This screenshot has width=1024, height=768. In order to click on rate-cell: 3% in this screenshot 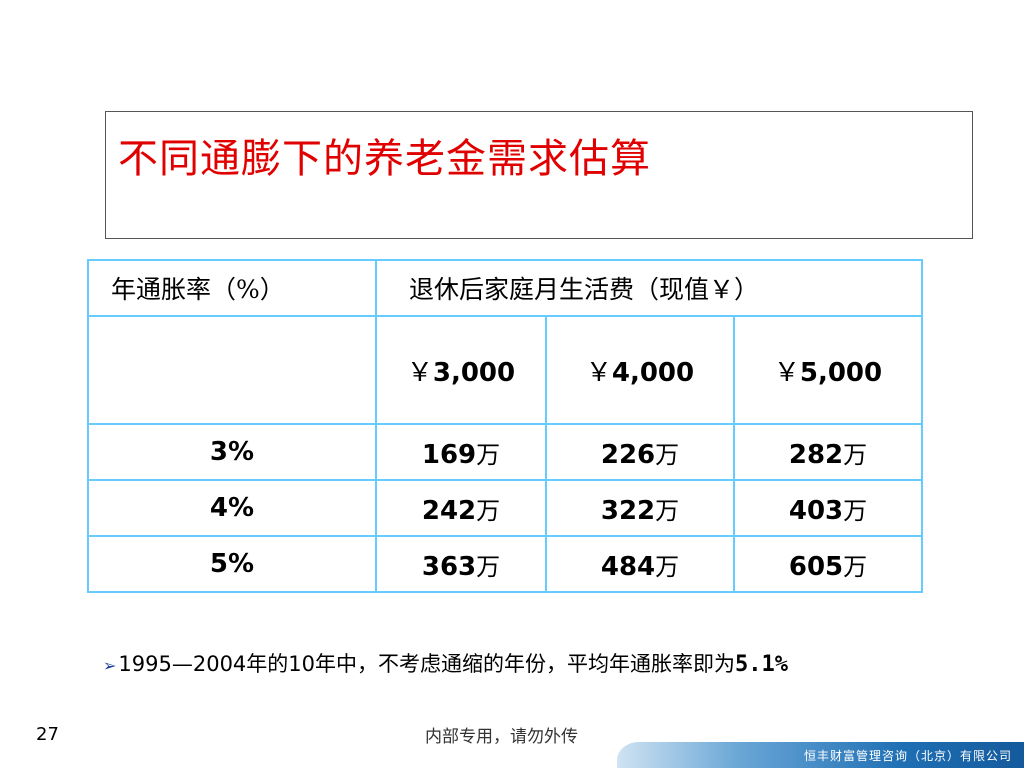, I will do `click(232, 452)`.